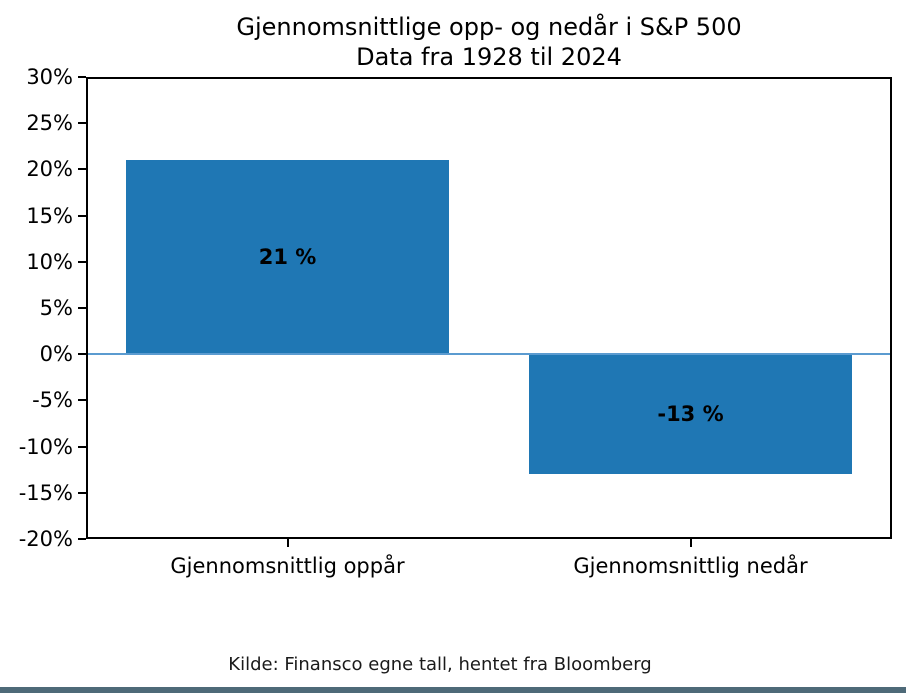 This screenshot has width=906, height=696. What do you see at coordinates (56, 308) in the screenshot?
I see `y-tick-label: 5%` at bounding box center [56, 308].